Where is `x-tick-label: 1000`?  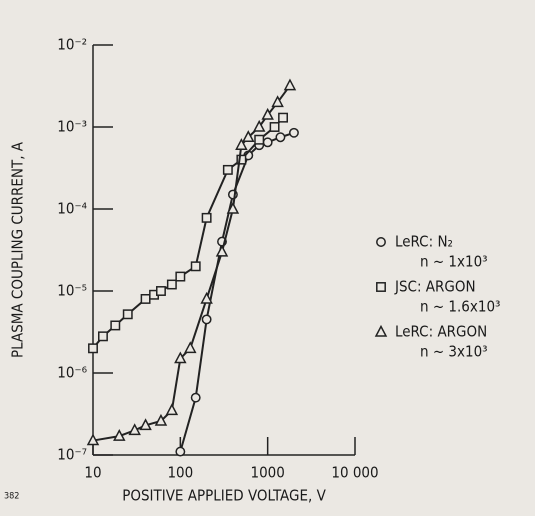
x-tick-label: 1000 is located at coordinates (267, 473).